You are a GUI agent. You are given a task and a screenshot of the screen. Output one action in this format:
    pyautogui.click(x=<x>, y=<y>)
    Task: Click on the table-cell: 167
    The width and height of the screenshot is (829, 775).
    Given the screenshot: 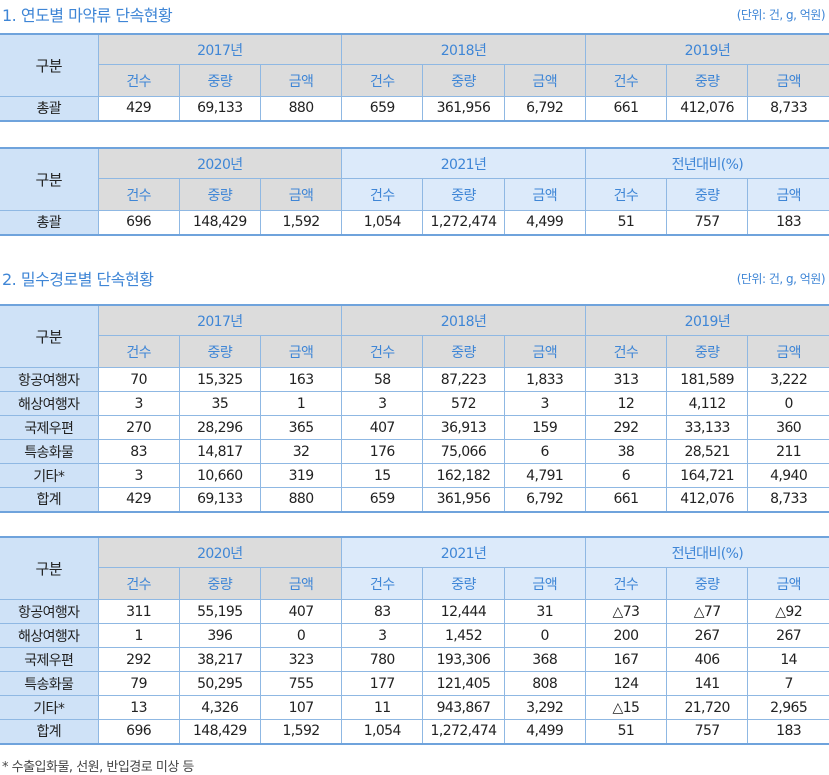 What is the action you would take?
    pyautogui.click(x=626, y=659)
    